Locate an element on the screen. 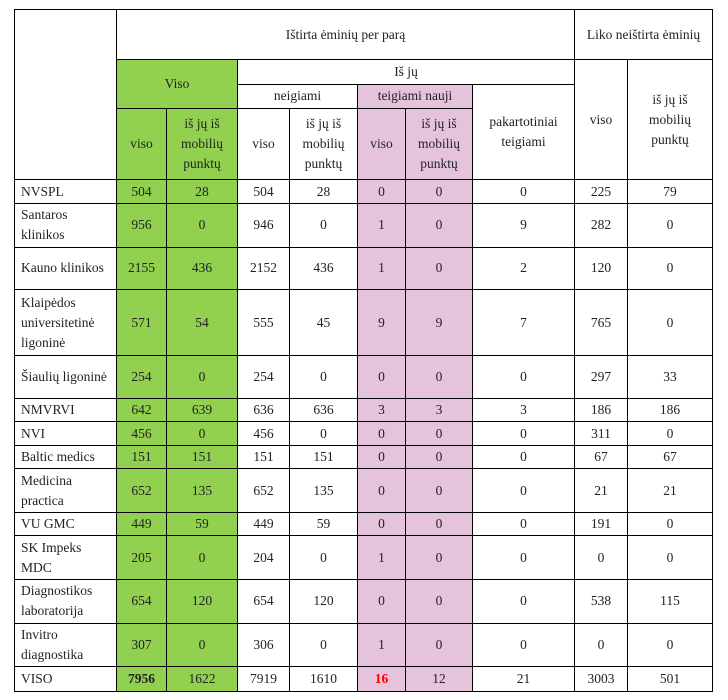 The height and width of the screenshot is (700, 728). cell-negative-all: 204 is located at coordinates (263, 558).